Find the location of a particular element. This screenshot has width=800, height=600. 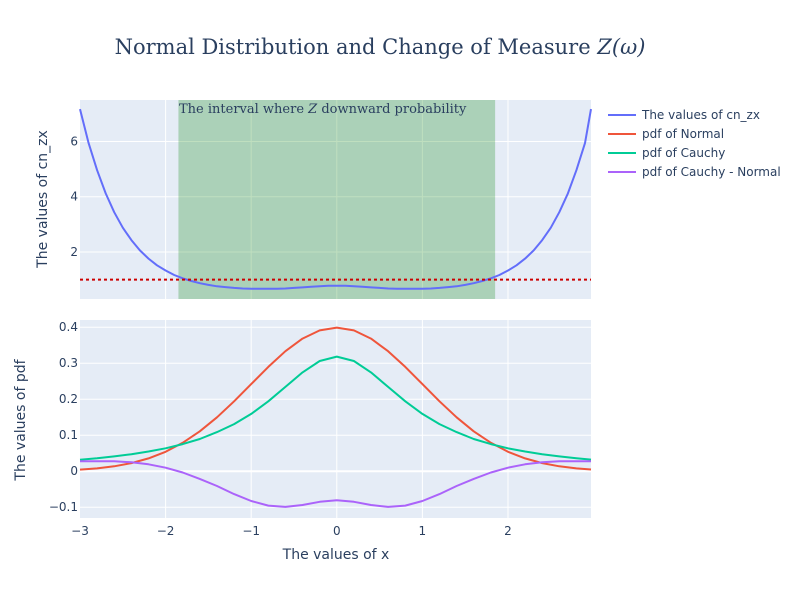

bottom-y-tick-label: 0 is located at coordinates (74, 471).